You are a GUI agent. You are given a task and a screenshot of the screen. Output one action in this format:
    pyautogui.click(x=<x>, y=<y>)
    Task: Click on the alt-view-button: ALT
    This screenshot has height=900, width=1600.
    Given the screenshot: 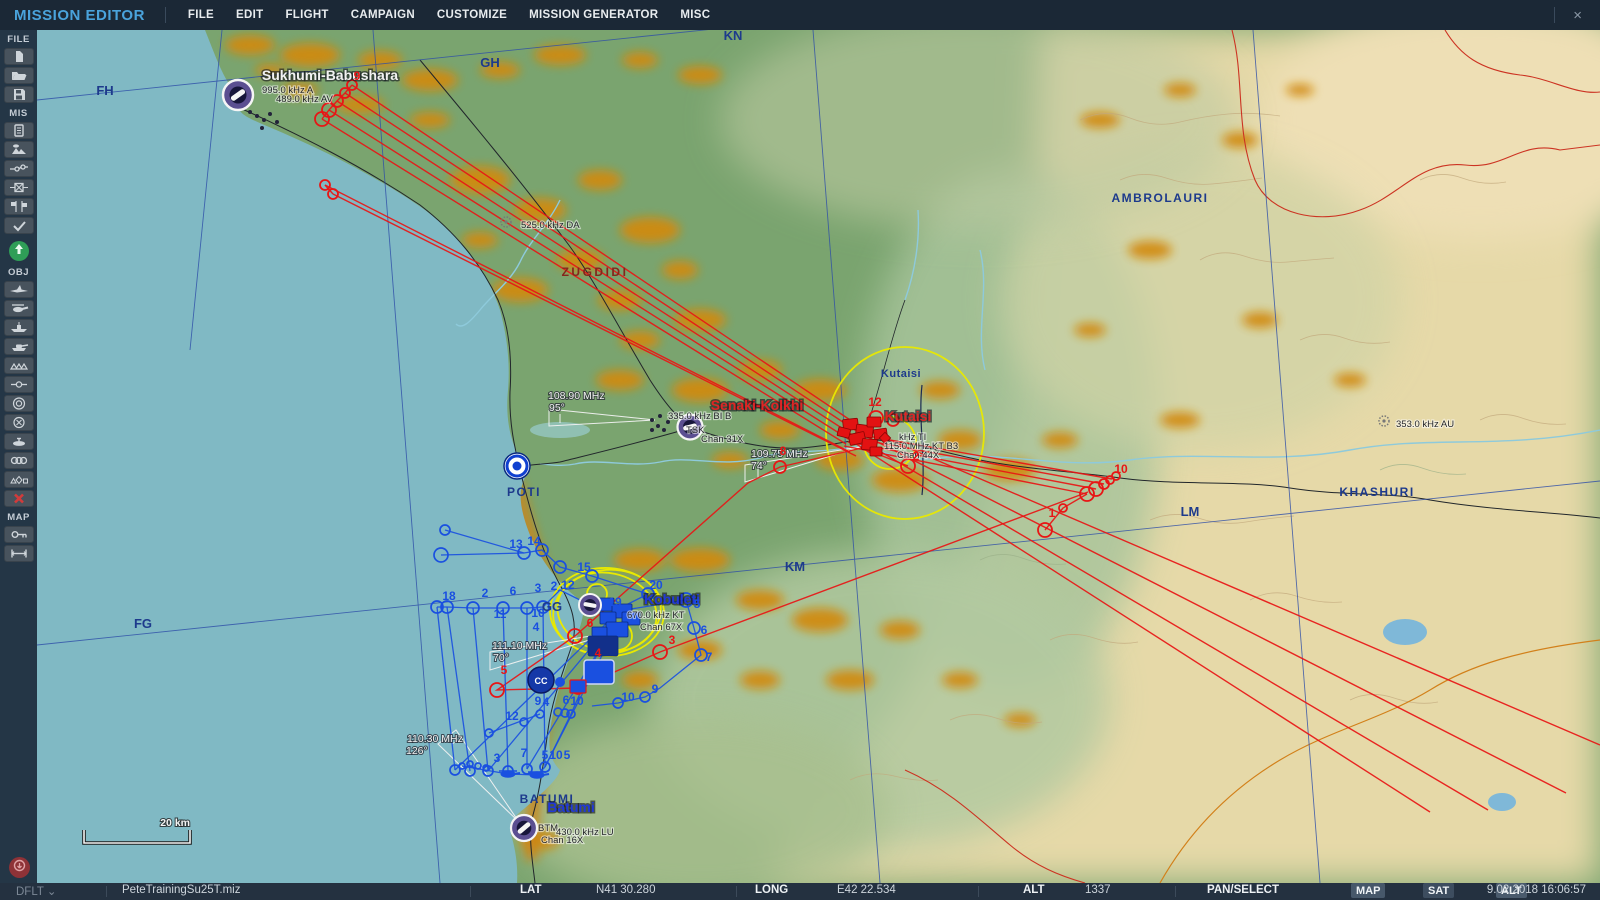 What is the action you would take?
    pyautogui.click(x=1511, y=890)
    